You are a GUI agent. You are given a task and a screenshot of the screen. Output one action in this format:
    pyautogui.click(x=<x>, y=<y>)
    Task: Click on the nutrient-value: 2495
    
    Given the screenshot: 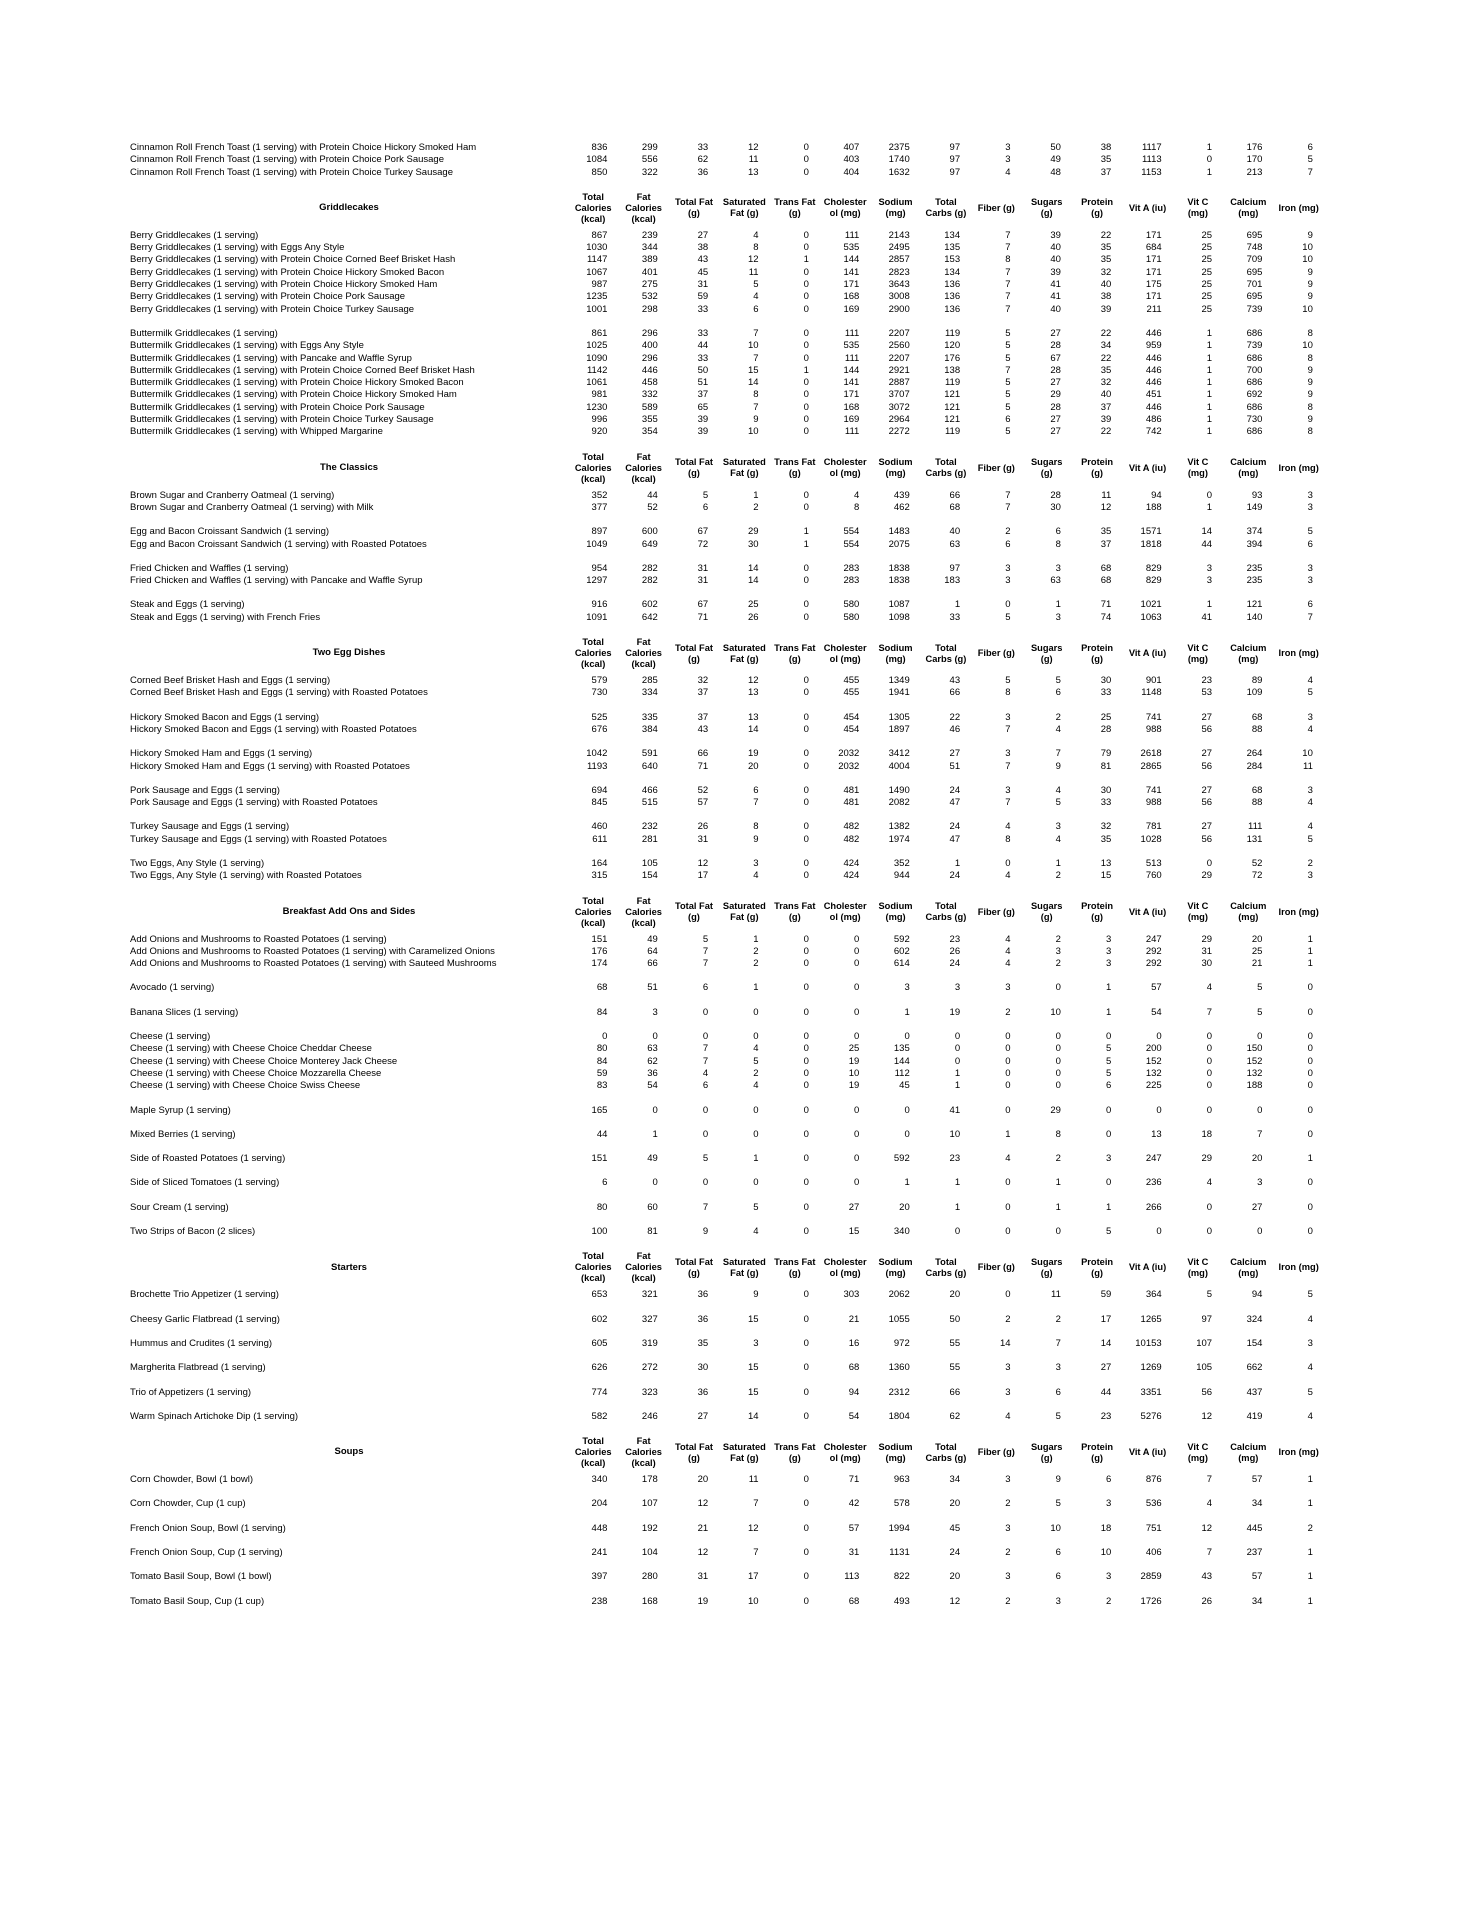 What is the action you would take?
    pyautogui.click(x=899, y=248)
    